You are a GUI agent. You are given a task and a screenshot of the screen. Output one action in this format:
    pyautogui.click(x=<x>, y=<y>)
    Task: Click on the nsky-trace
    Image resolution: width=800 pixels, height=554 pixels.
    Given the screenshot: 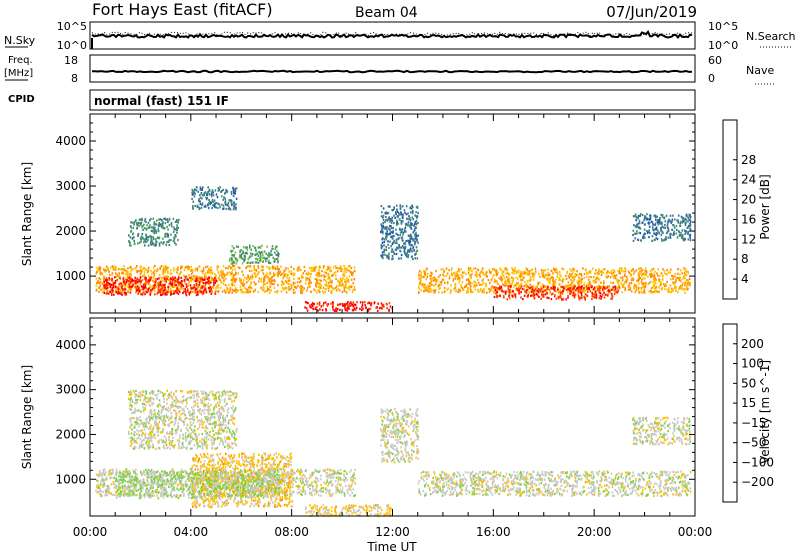 What is the action you would take?
    pyautogui.click(x=392, y=39)
    